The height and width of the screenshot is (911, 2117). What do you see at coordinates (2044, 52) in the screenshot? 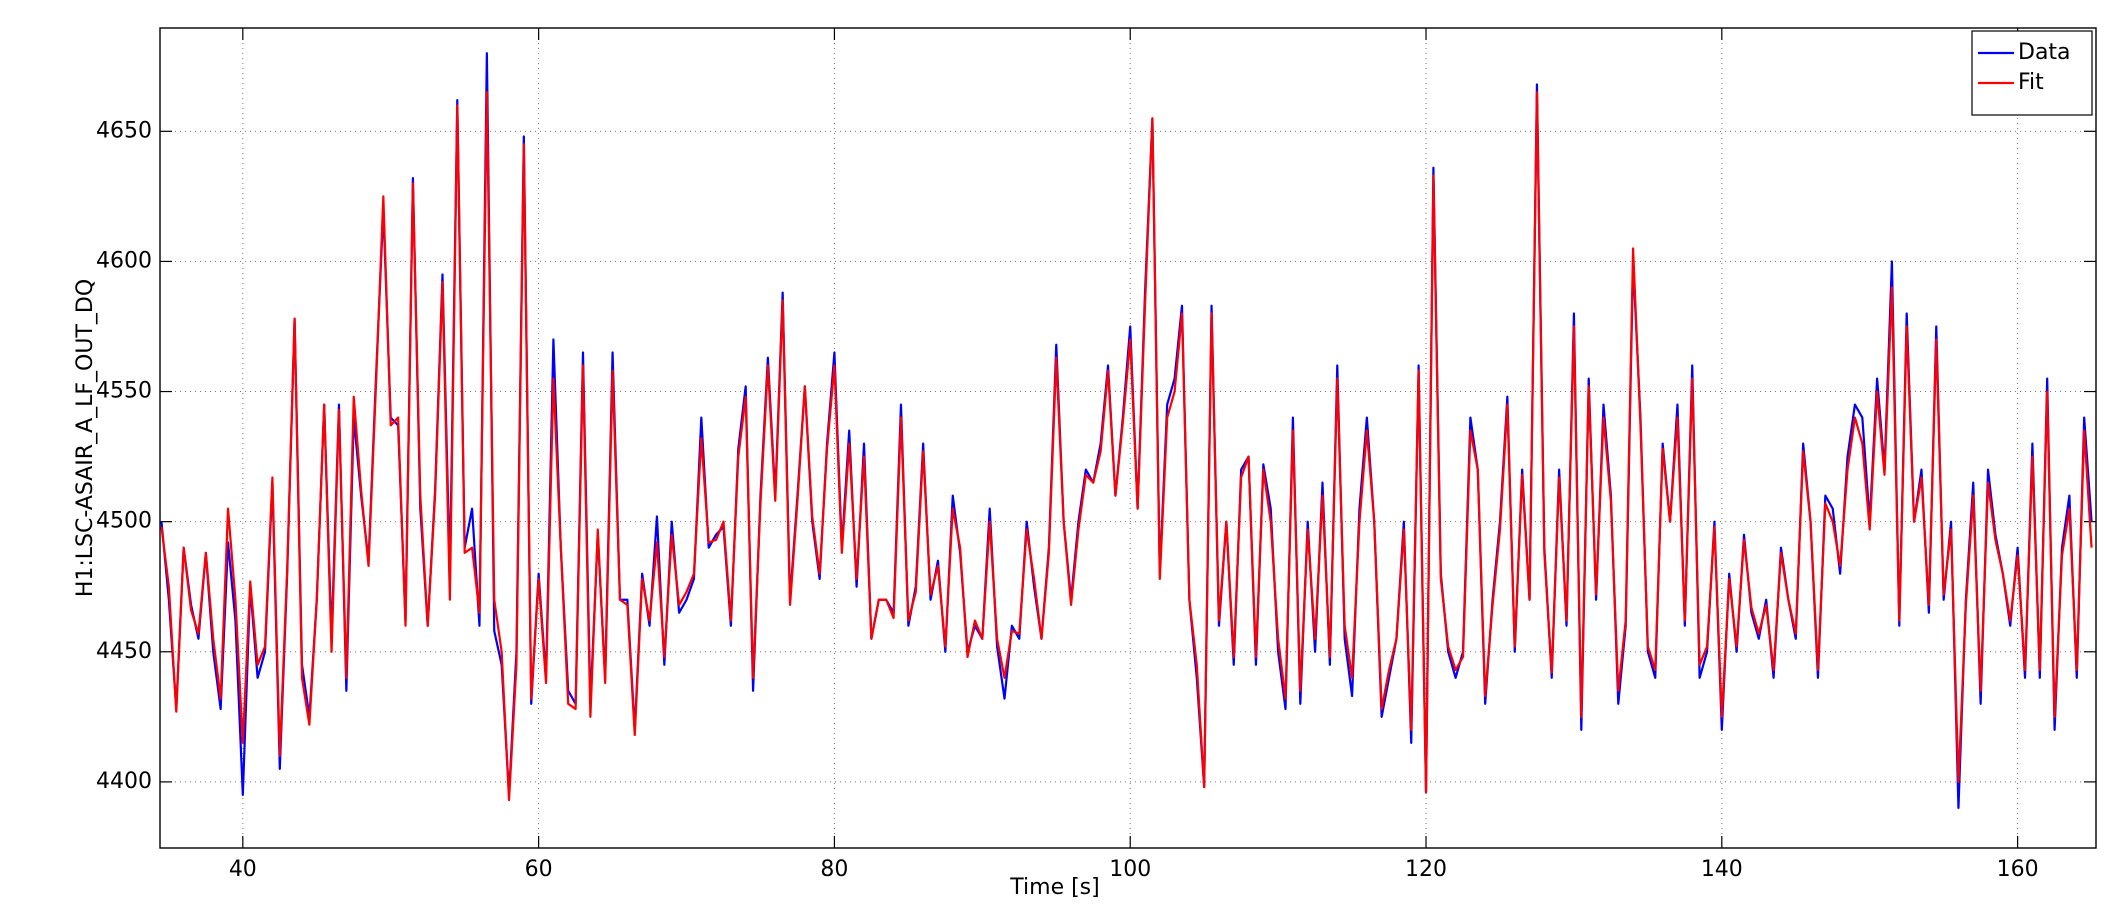
I see `legend-label: Data` at bounding box center [2044, 52].